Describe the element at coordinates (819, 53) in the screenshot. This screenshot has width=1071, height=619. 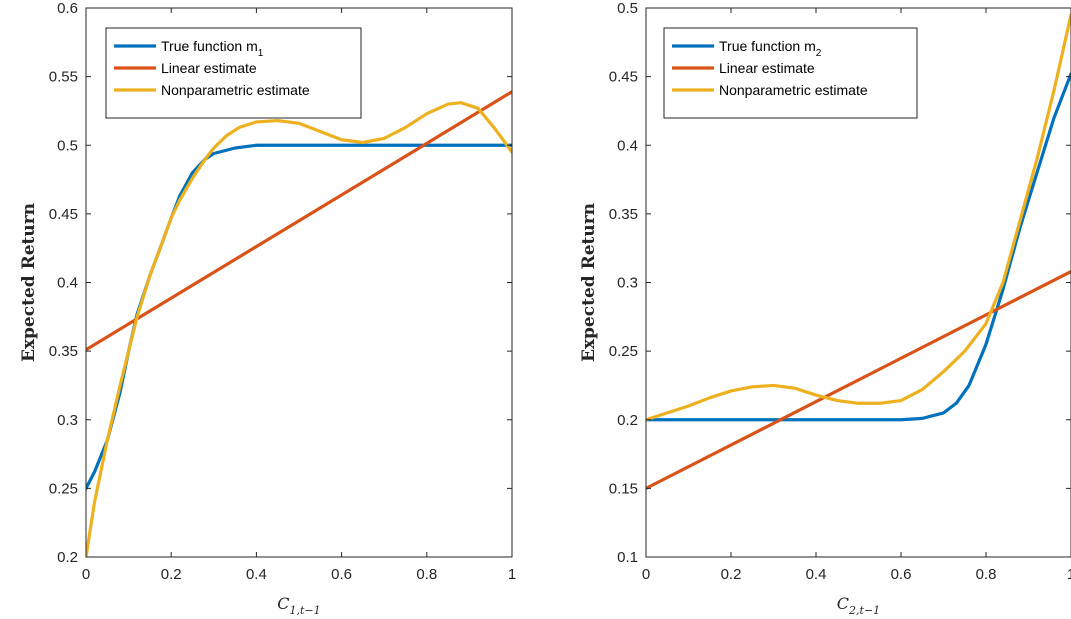
I see `legend-label-subscript: 2` at that location.